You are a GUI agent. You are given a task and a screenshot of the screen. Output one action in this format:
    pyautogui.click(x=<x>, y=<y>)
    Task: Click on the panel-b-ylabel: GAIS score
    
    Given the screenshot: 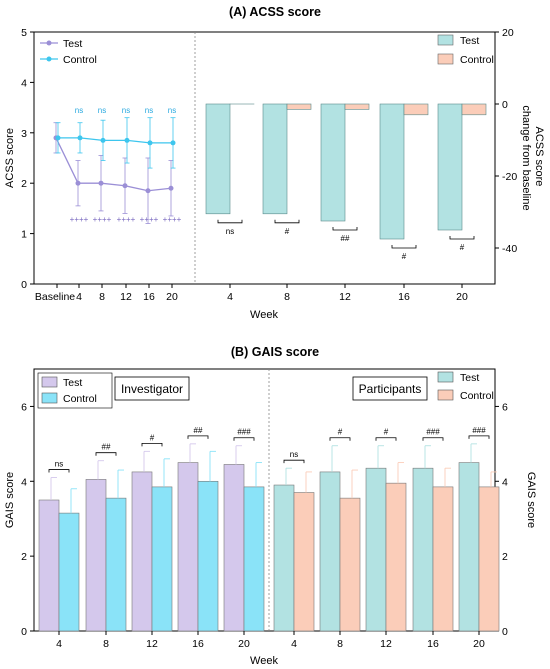 What is the action you would take?
    pyautogui.click(x=10, y=500)
    